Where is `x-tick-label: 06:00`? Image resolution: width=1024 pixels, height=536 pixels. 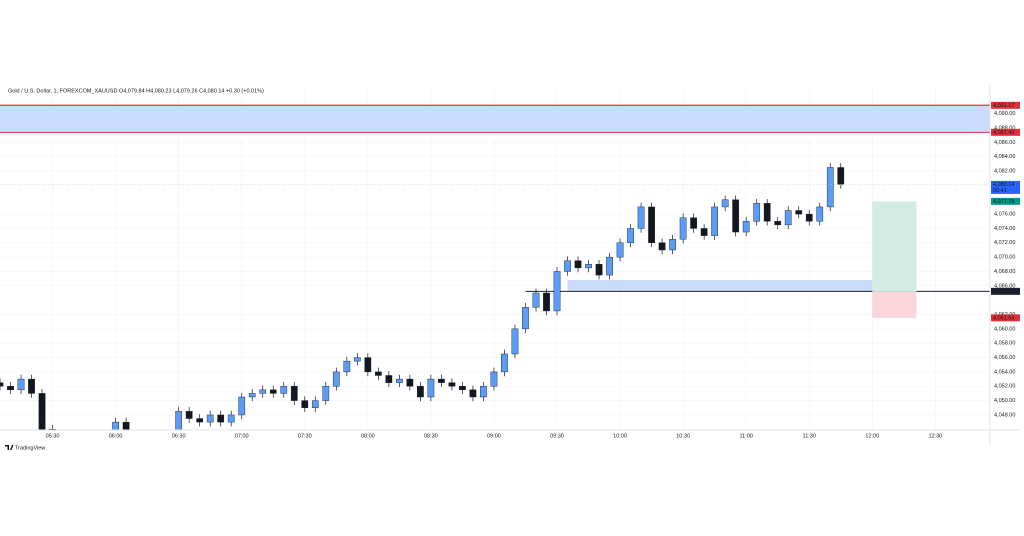
x-tick-label: 06:00 is located at coordinates (116, 436).